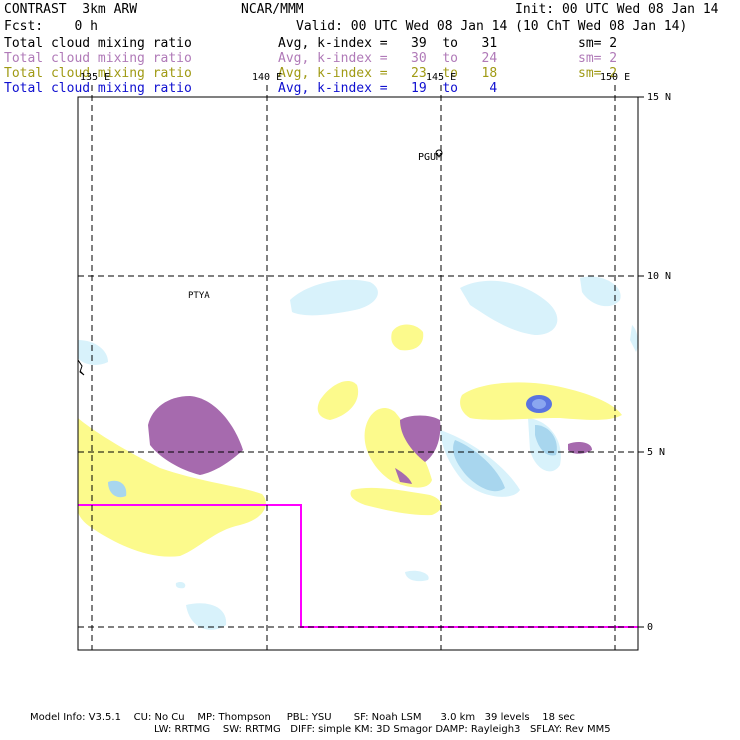 This screenshot has height=740, width=740. I want to click on lon-label-140e: 140 E, so click(267, 77).